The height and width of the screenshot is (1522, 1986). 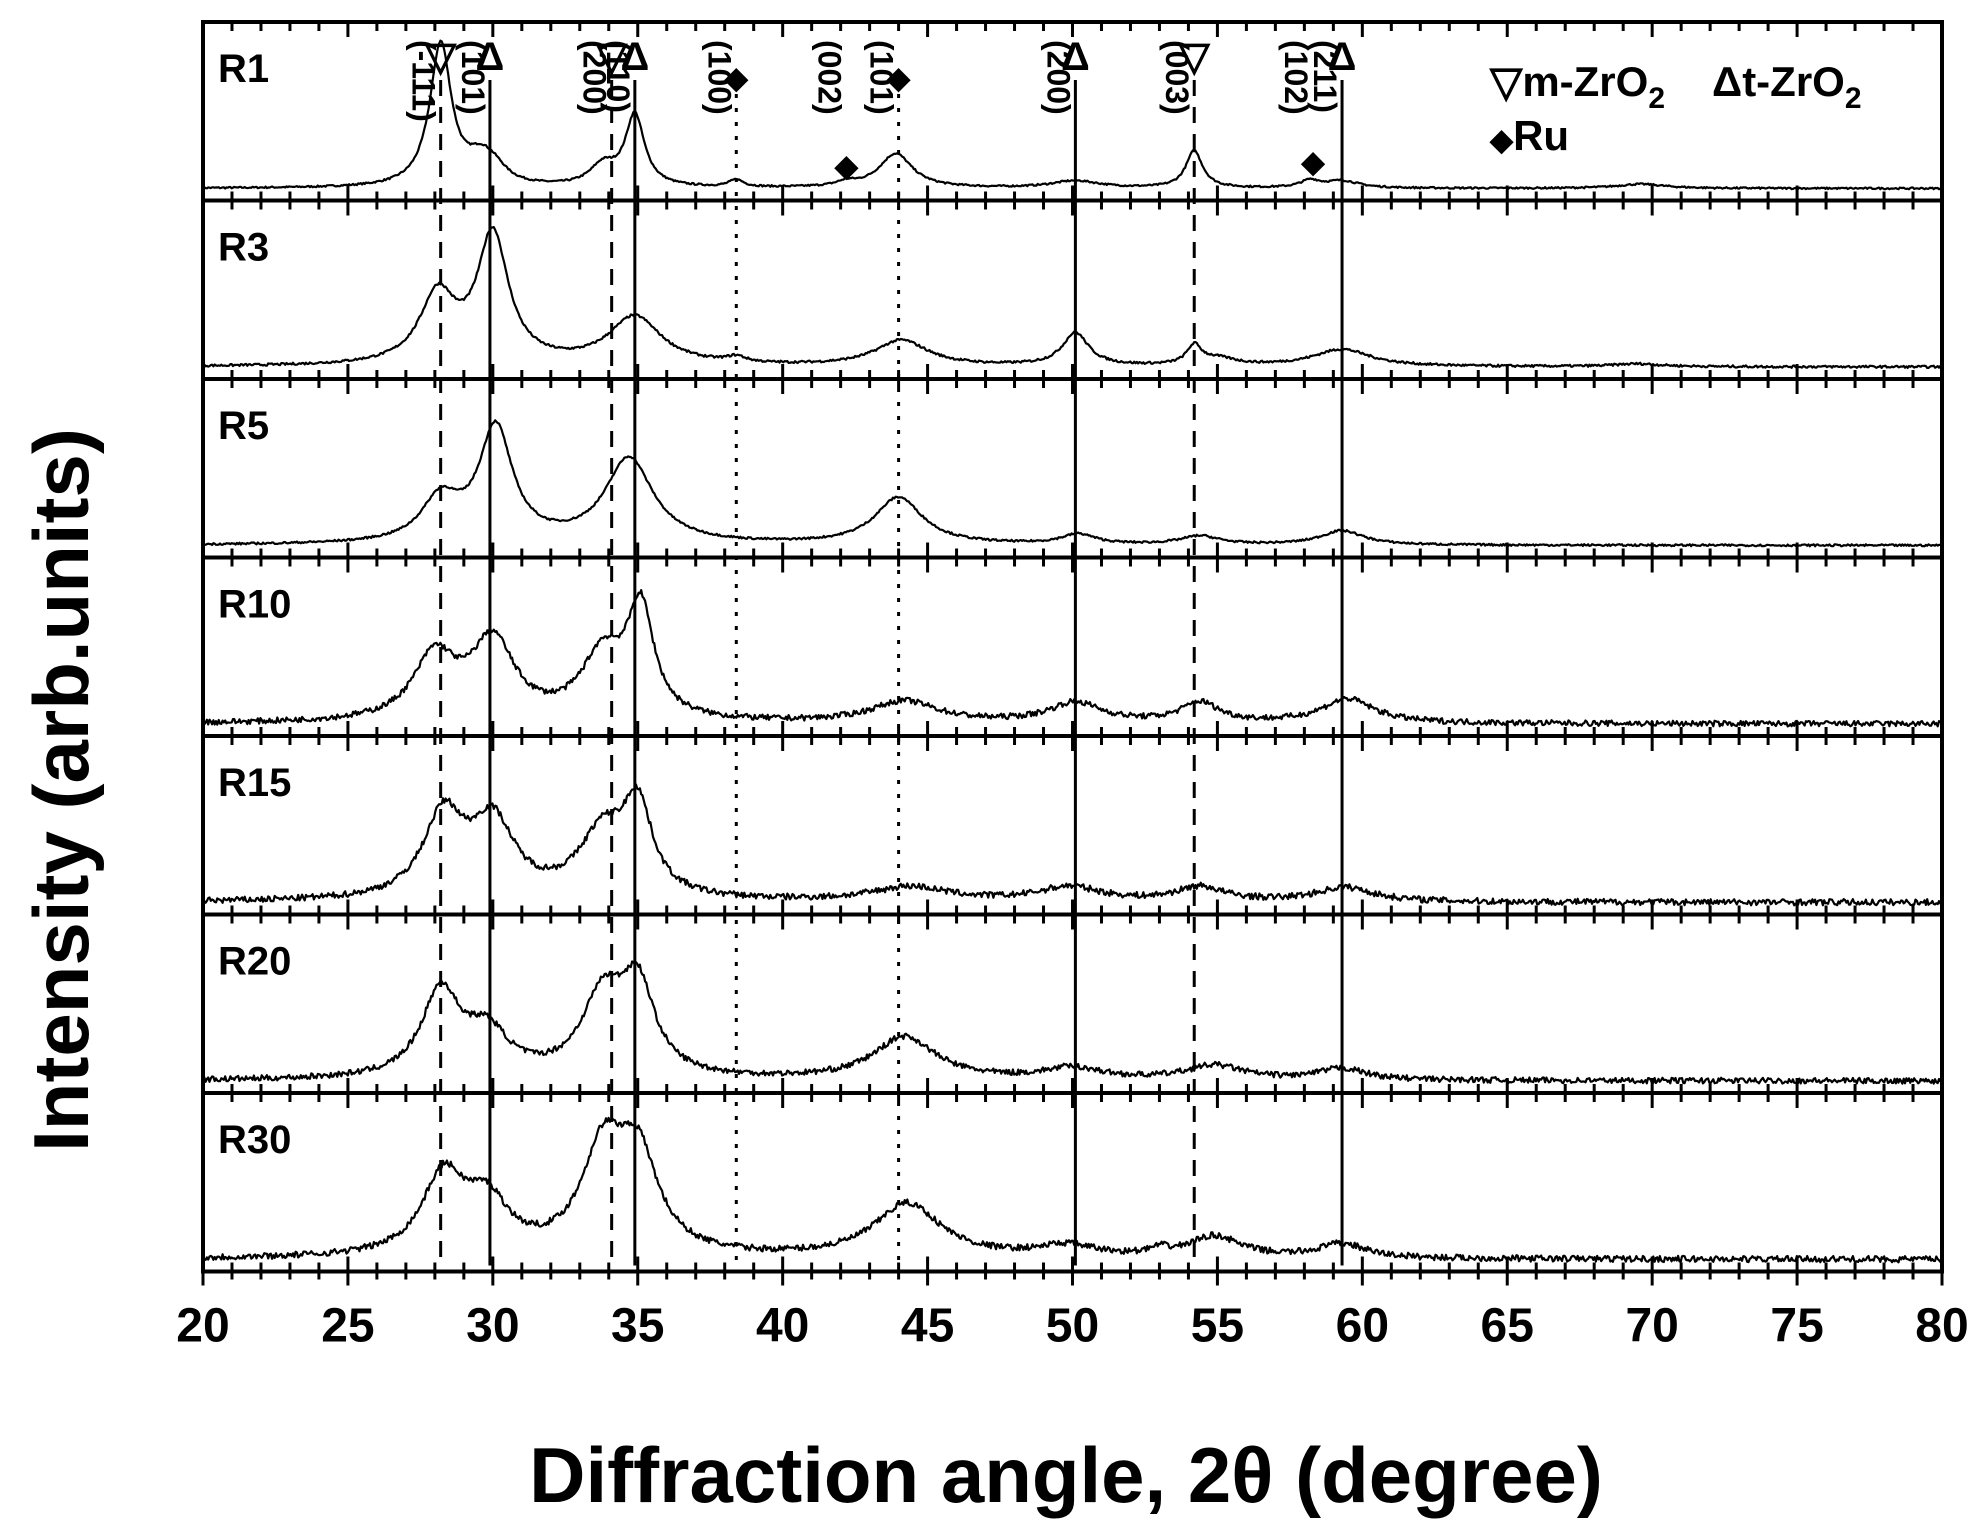 What do you see at coordinates (1656, 98) in the screenshot?
I see `legend-subscript-0: 2` at bounding box center [1656, 98].